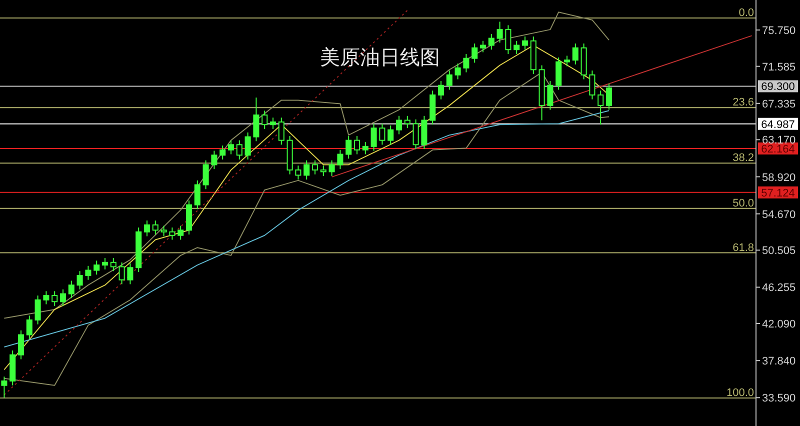 The width and height of the screenshot is (800, 426). I want to click on annotation: 100.0, so click(740, 393).